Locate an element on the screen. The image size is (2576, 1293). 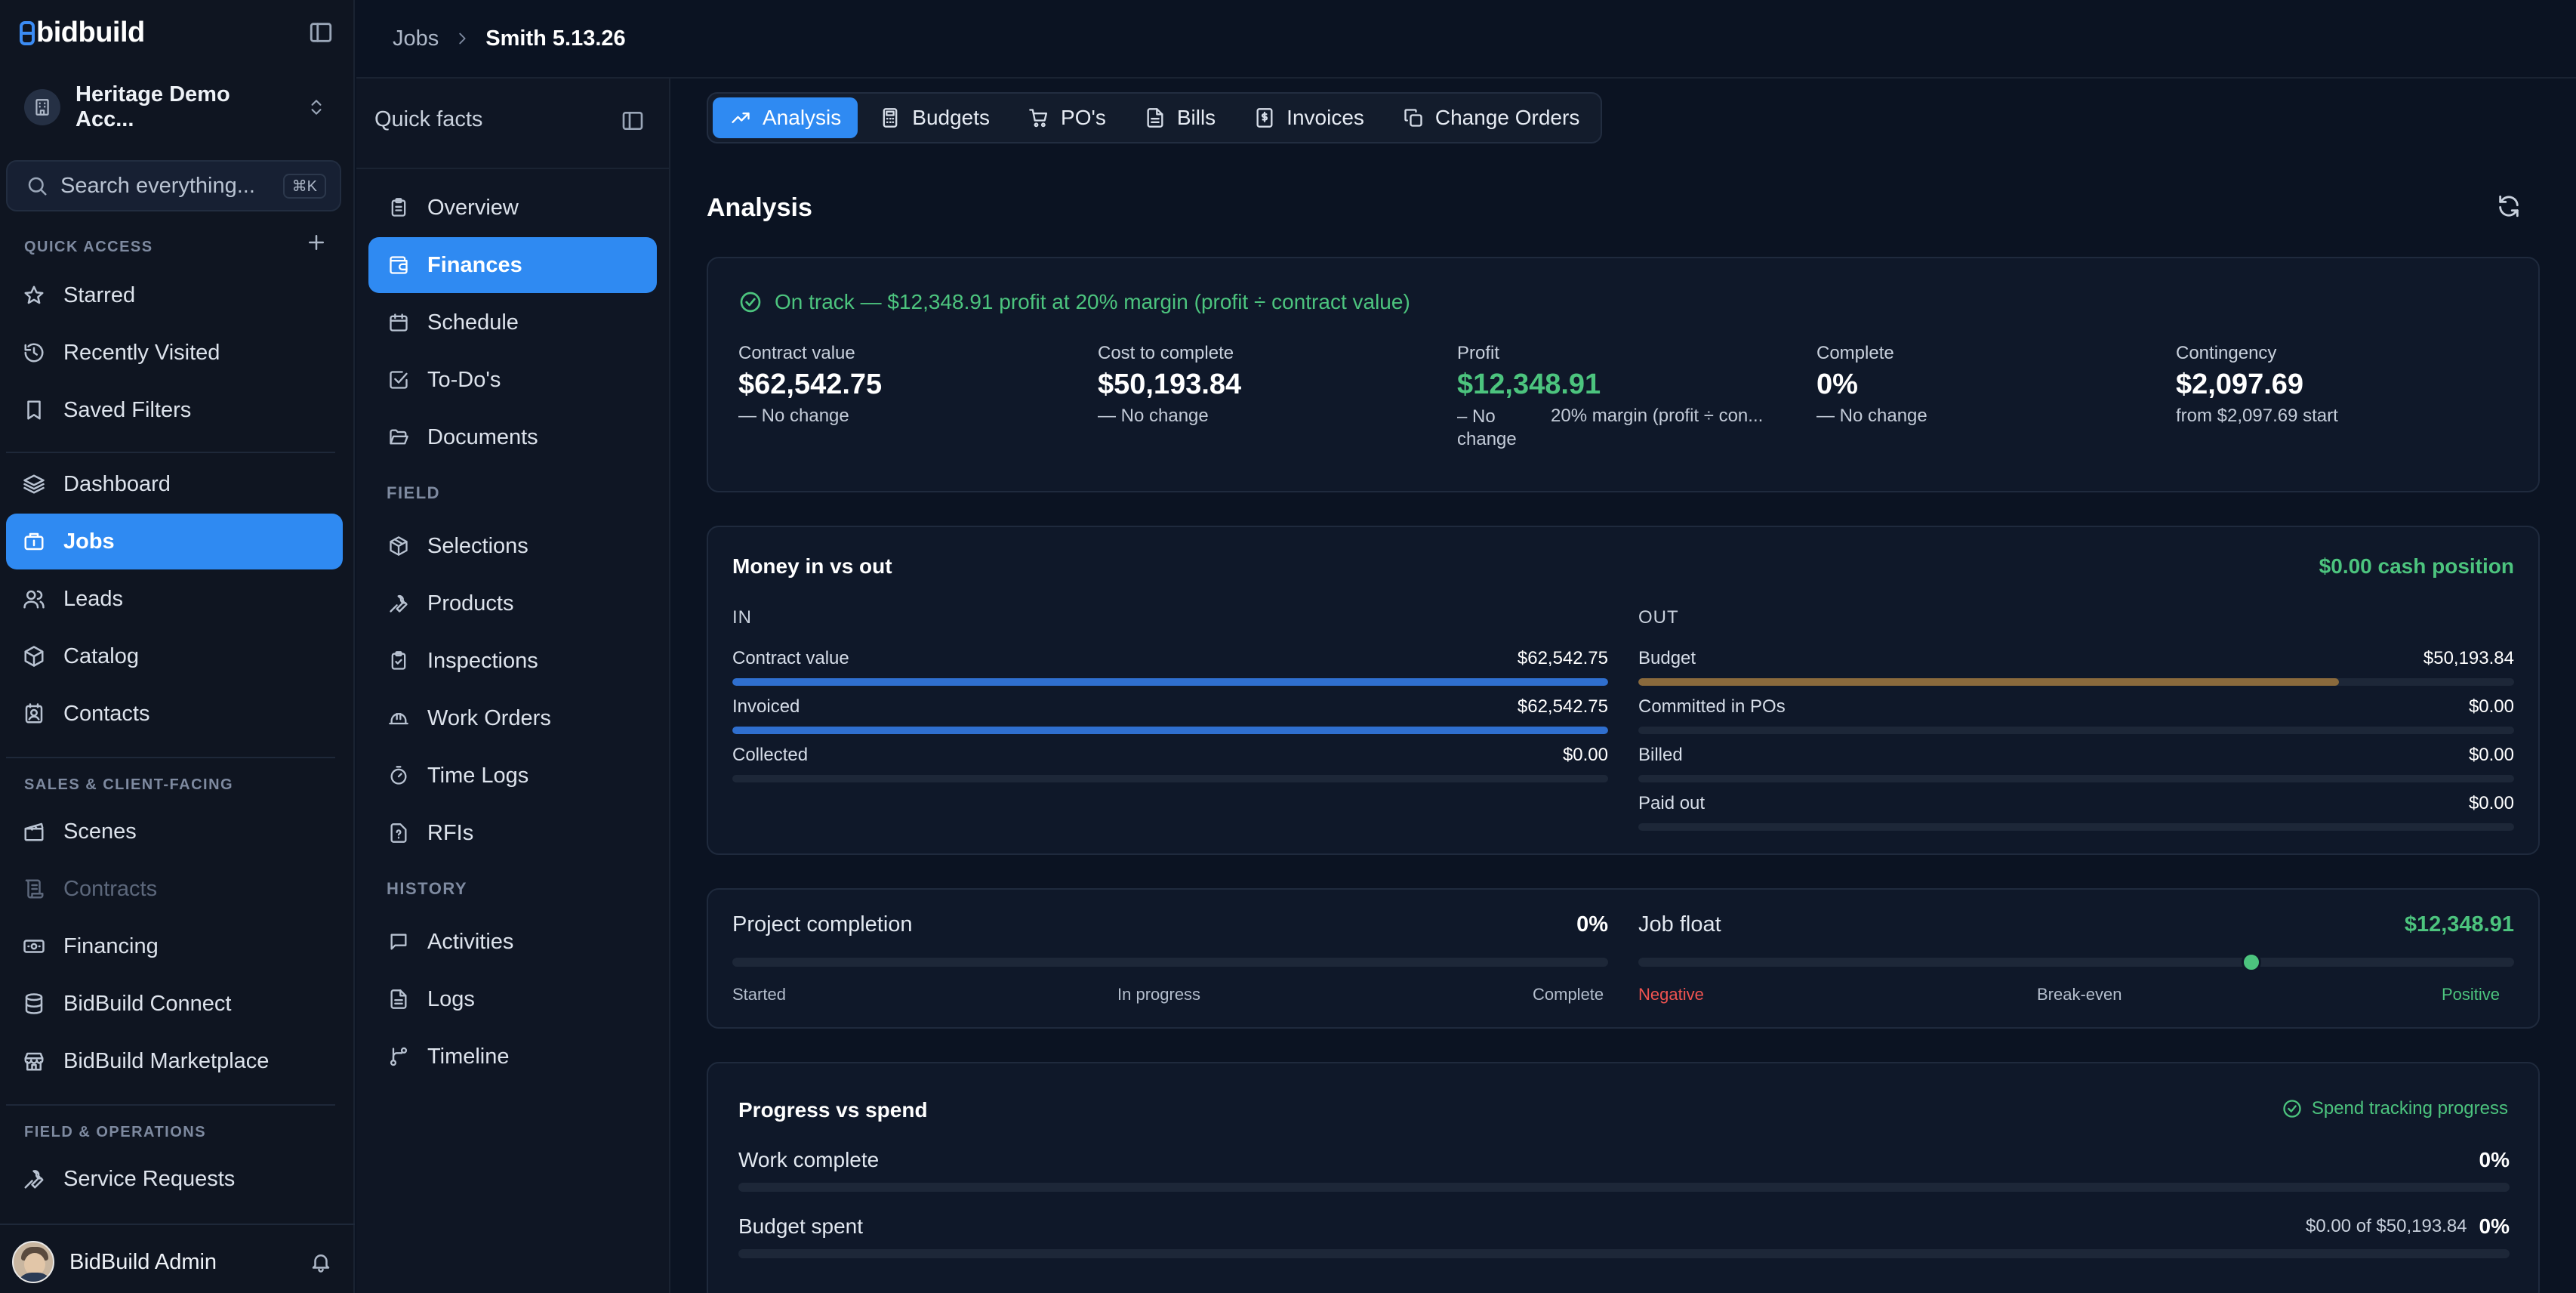
search-shortcut: ⌘K is located at coordinates (304, 186).